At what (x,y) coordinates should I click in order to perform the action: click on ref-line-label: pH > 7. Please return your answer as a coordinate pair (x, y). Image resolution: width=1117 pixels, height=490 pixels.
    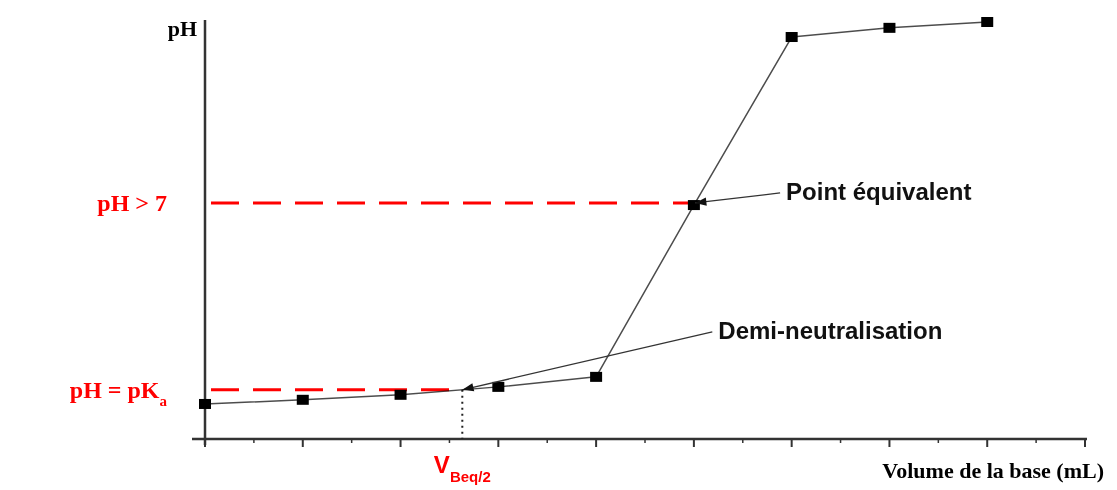
    Looking at the image, I should click on (132, 202).